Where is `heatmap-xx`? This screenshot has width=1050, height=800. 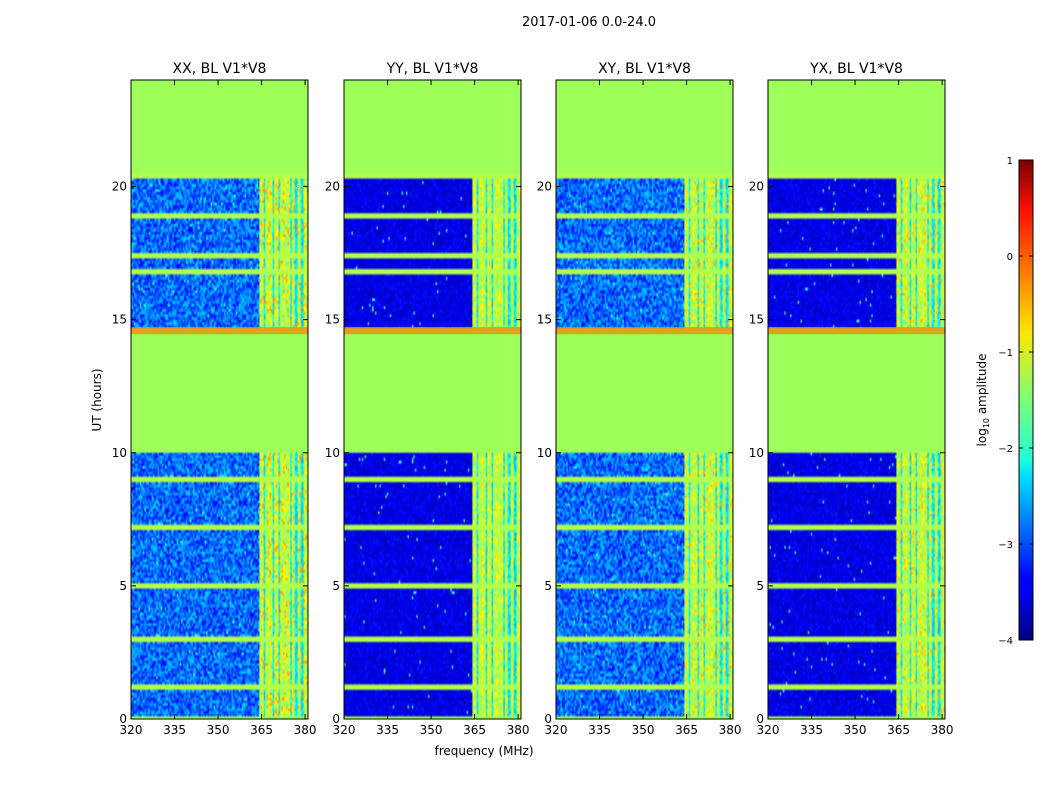
heatmap-xx is located at coordinates (219, 399).